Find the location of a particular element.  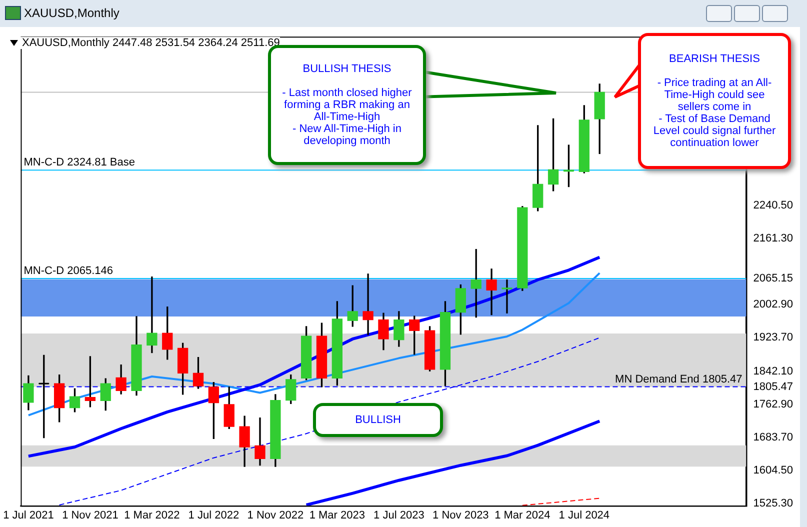

speech-bubble: BULLISH is located at coordinates (378, 420).